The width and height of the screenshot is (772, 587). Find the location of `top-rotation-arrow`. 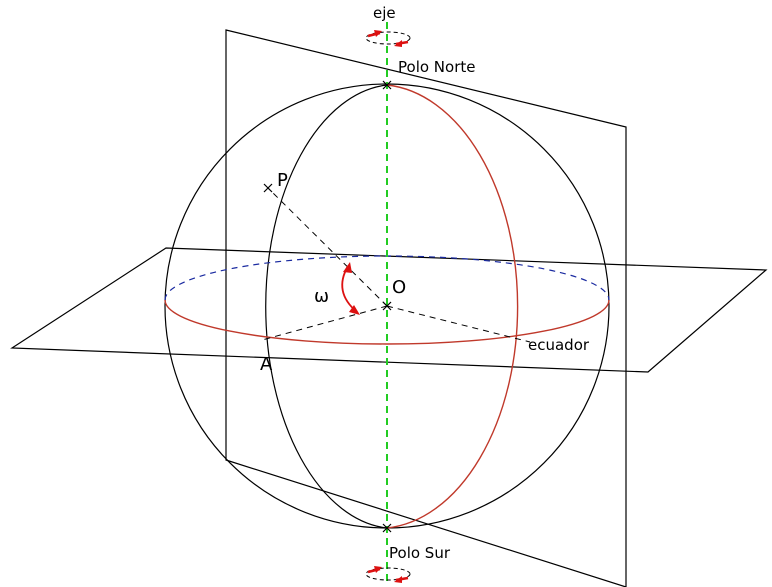

top-rotation-arrow is located at coordinates (388, 38).